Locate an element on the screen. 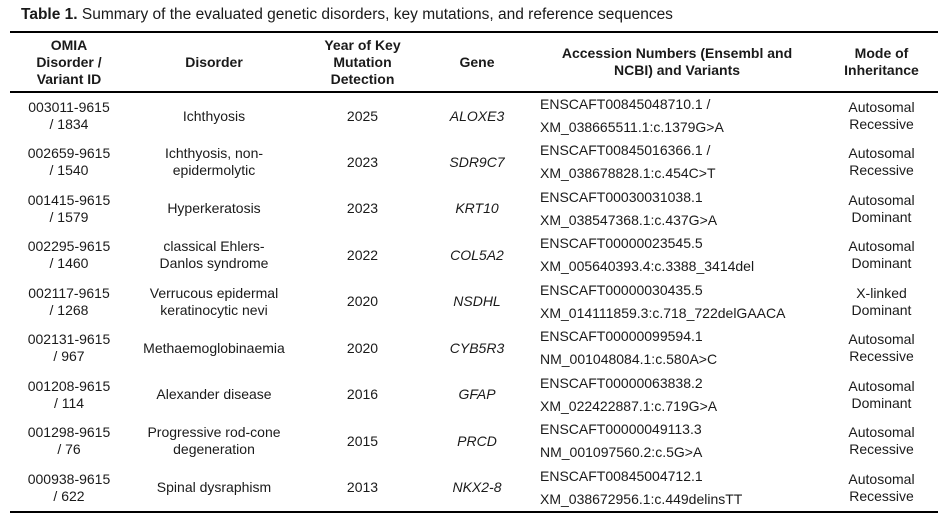 The width and height of the screenshot is (951, 520). cell-gene: KRT10 is located at coordinates (477, 208).